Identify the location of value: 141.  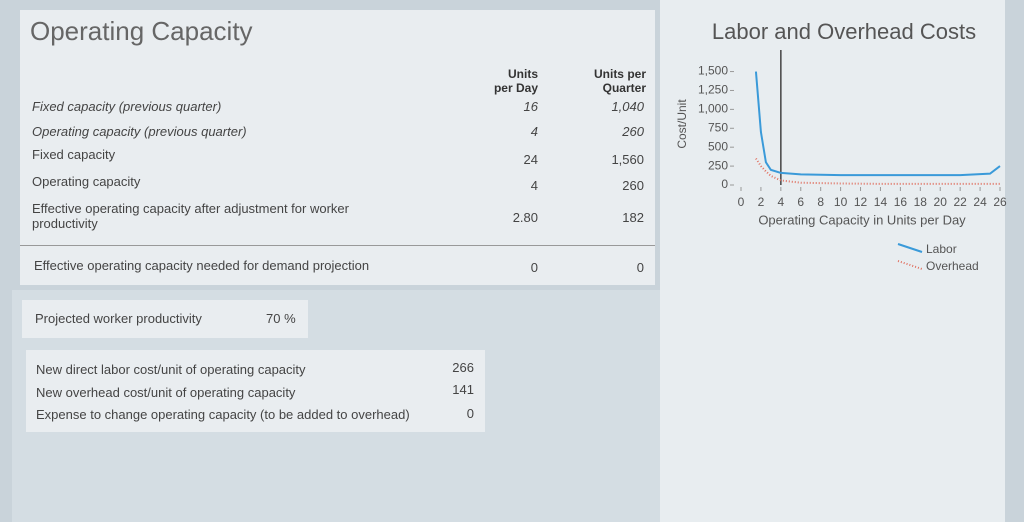
(463, 389).